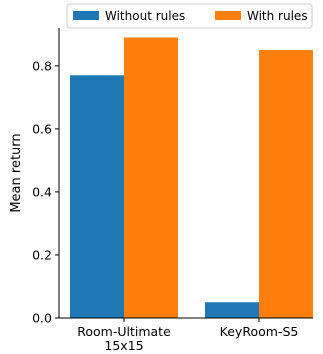 This screenshot has width=323, height=354. I want to click on legend-label: Without rules, so click(145, 16).